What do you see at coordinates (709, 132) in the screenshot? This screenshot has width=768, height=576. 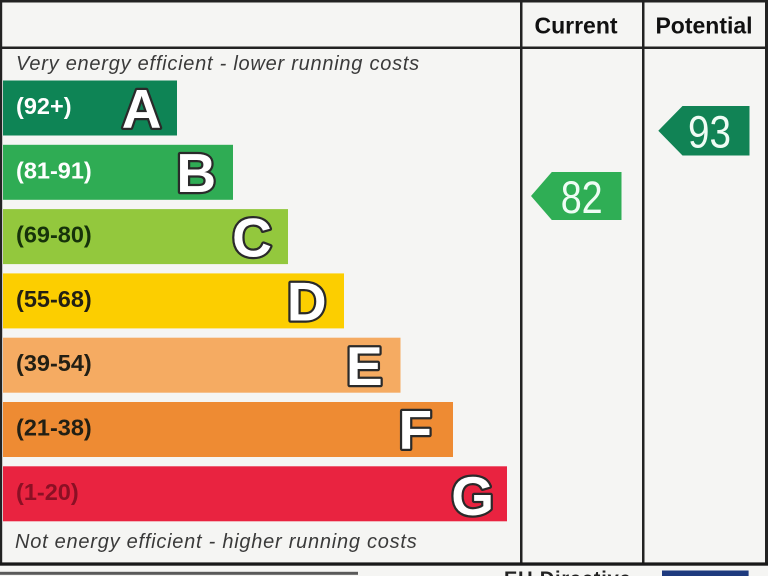 I see `svg-text: 93` at bounding box center [709, 132].